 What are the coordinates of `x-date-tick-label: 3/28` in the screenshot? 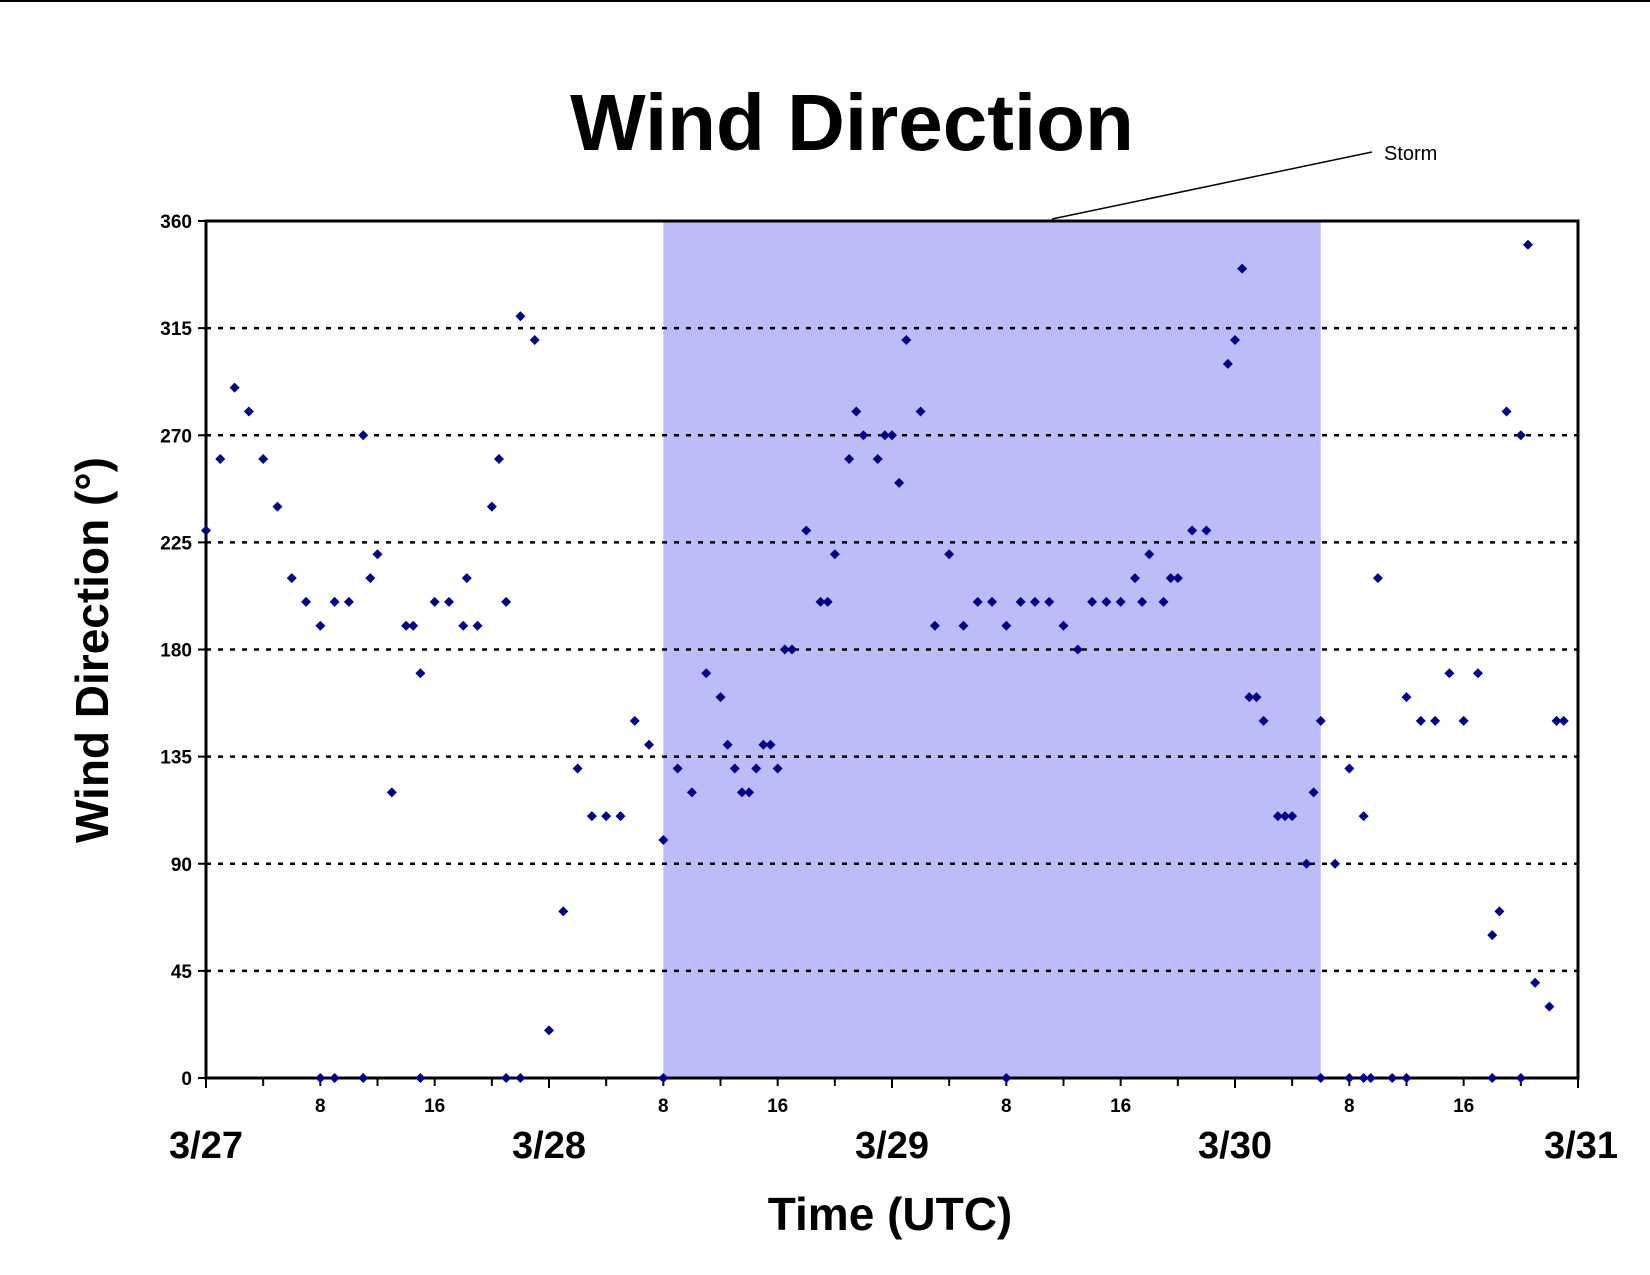 It's located at (549, 1146).